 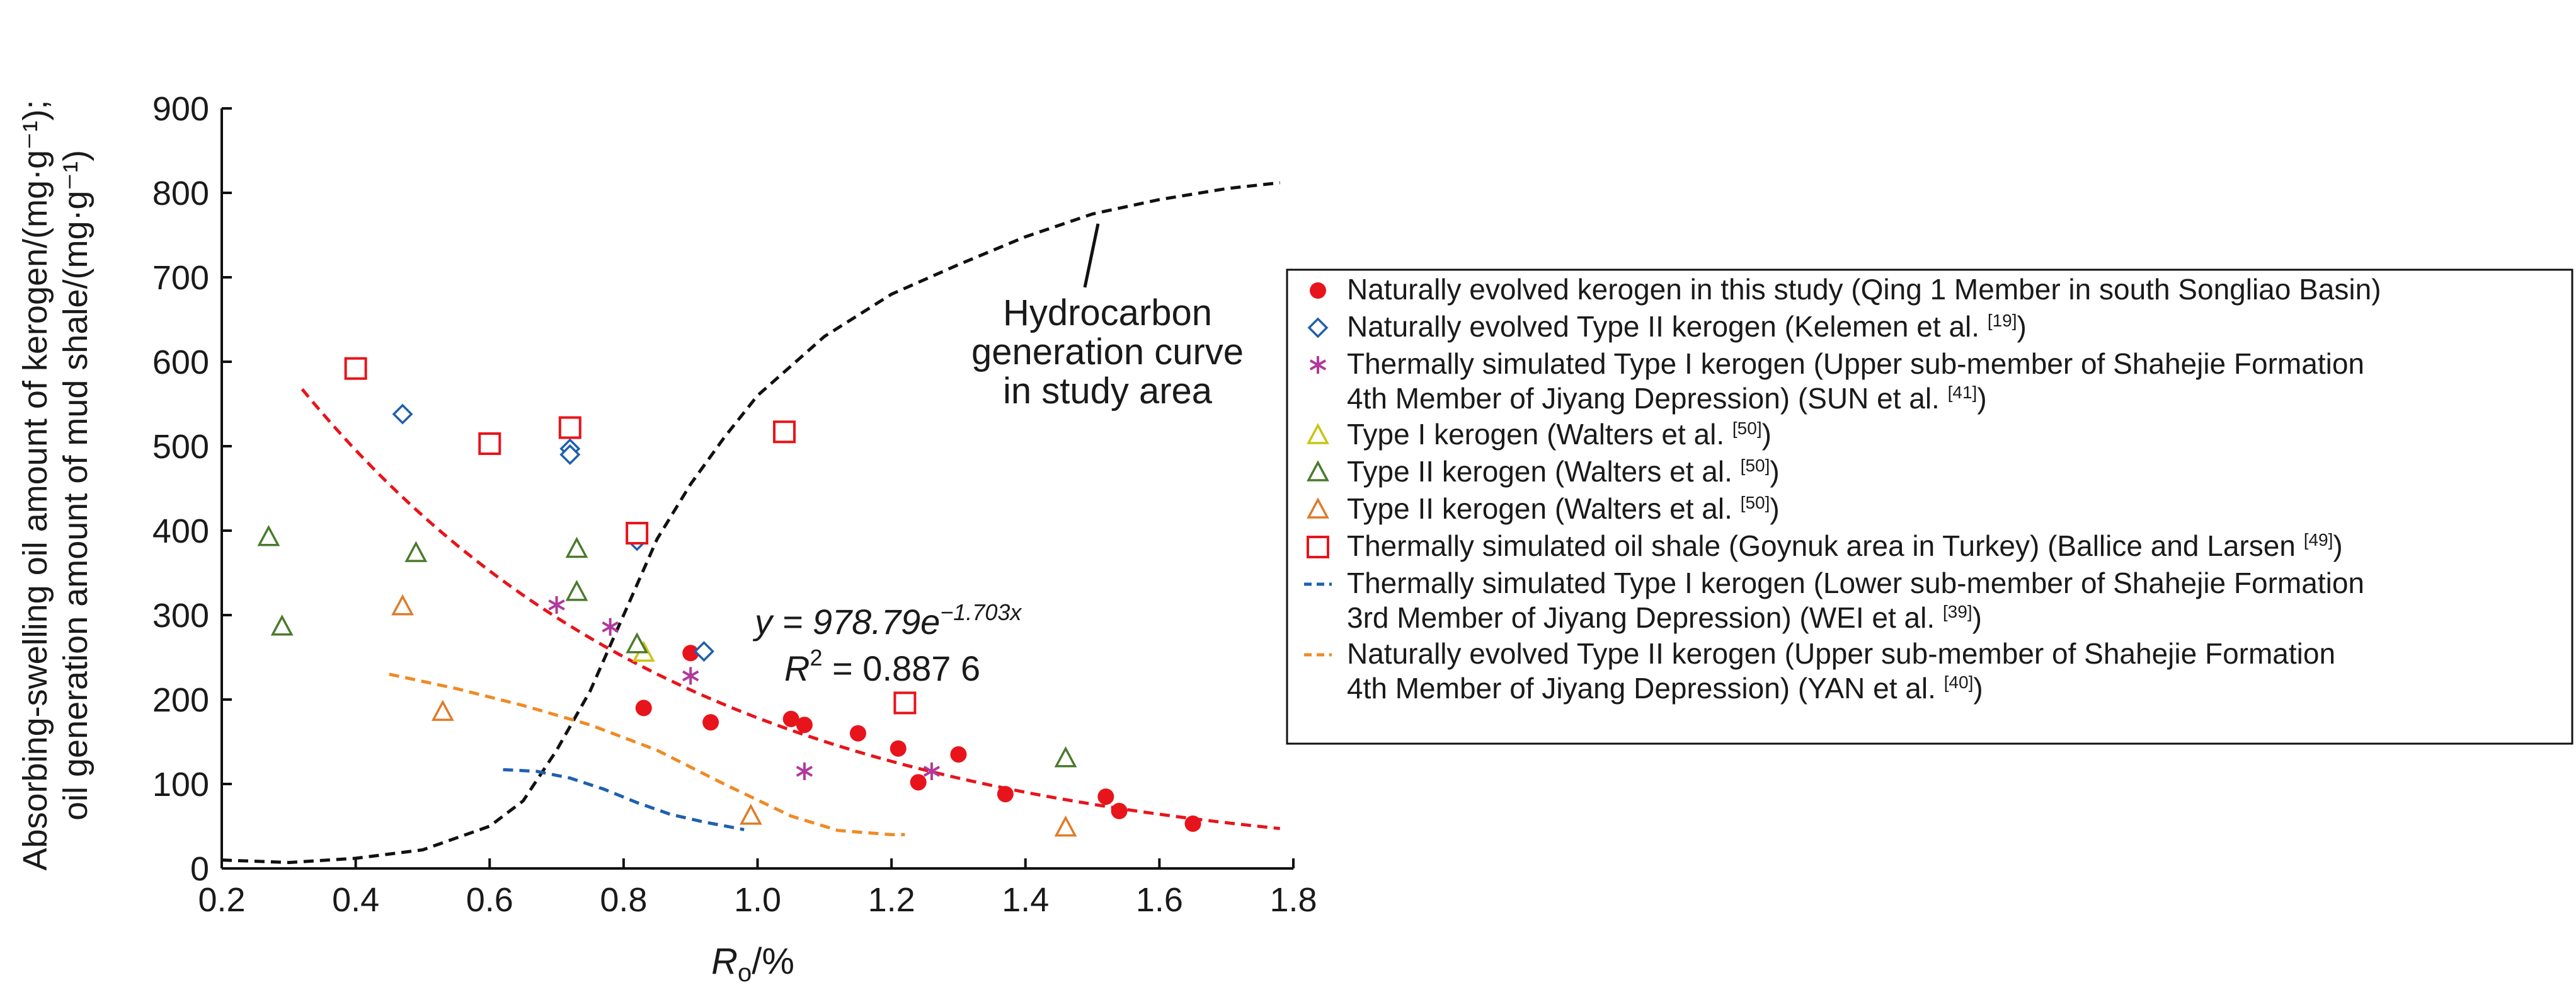 I want to click on r2-text: R2 = 0.887 6, so click(x=882, y=666).